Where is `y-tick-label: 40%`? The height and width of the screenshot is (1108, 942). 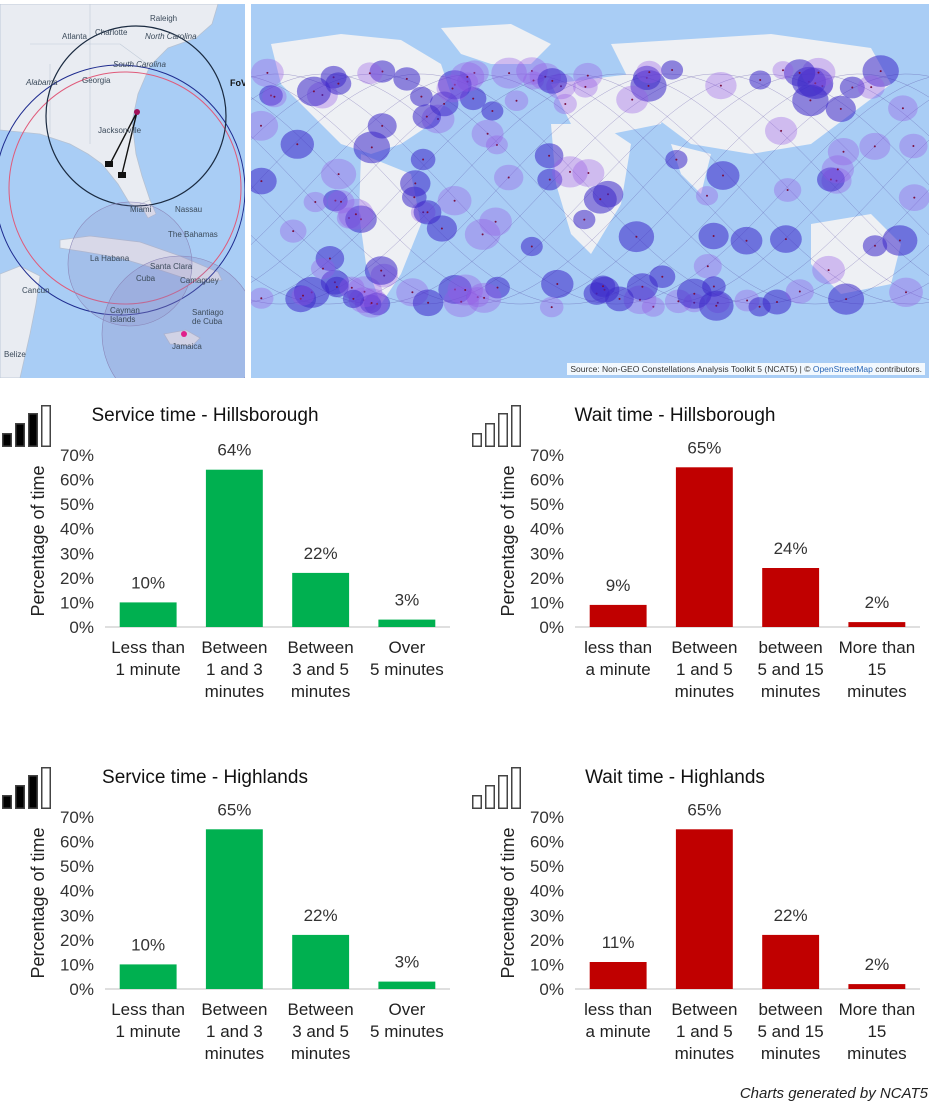
y-tick-label: 40% is located at coordinates (77, 529).